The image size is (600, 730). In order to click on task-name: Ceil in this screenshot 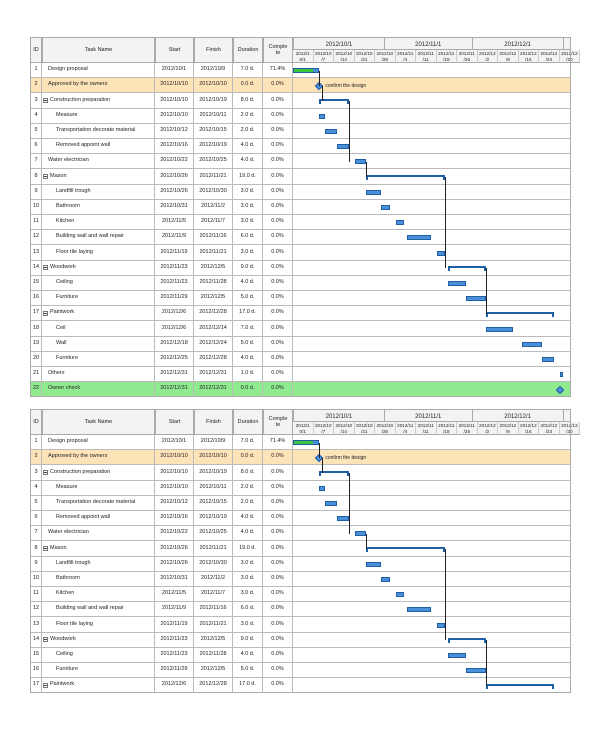, I will do `click(98, 328)`.